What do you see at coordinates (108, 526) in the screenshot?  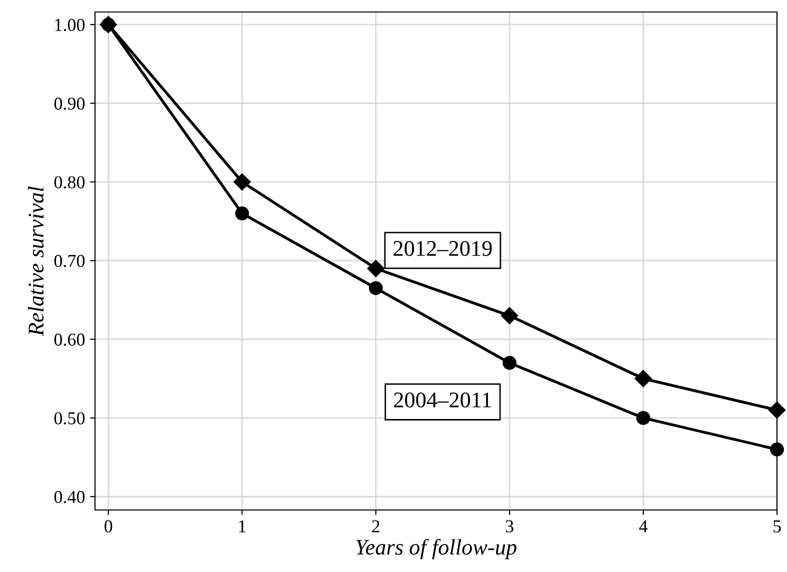 I see `x-tick-label: 0` at bounding box center [108, 526].